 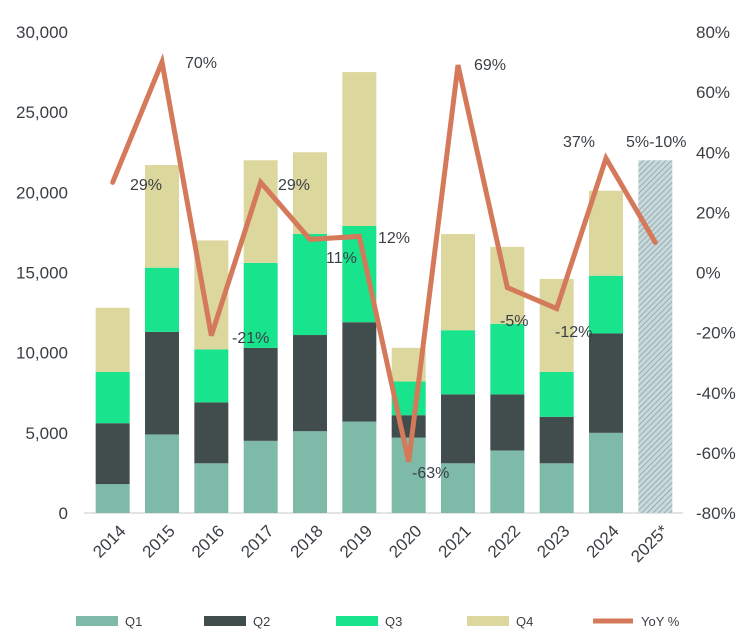 What do you see at coordinates (716, 513) in the screenshot?
I see `right-tick-label: -80%` at bounding box center [716, 513].